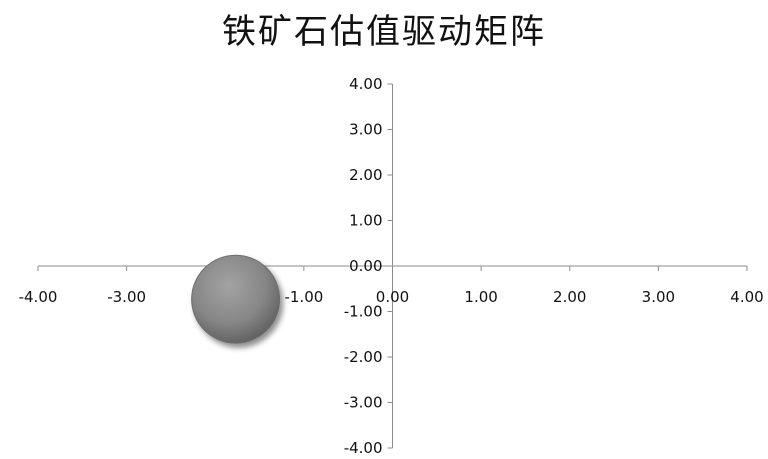  I want to click on y-tick-label: 3.00, so click(365, 130).